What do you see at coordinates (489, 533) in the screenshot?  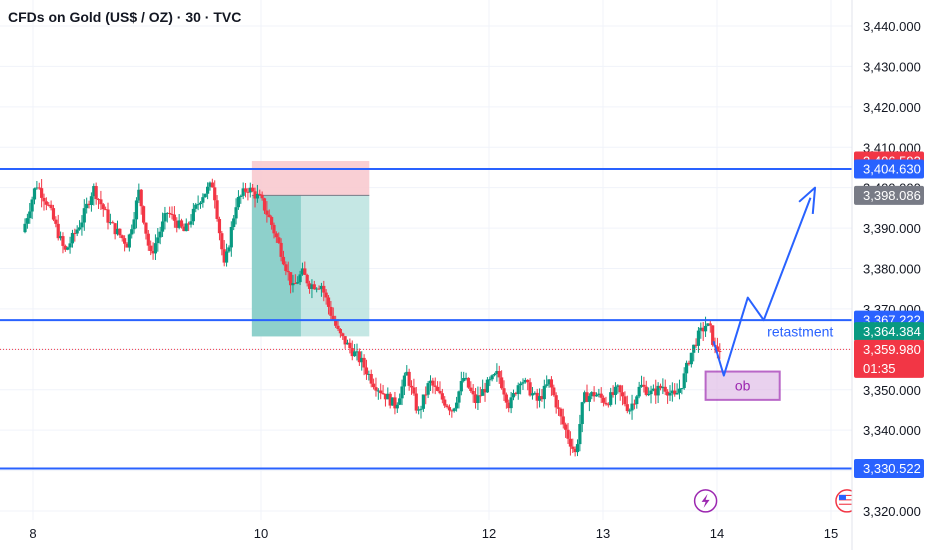 I see `x-tick-label: 12` at bounding box center [489, 533].